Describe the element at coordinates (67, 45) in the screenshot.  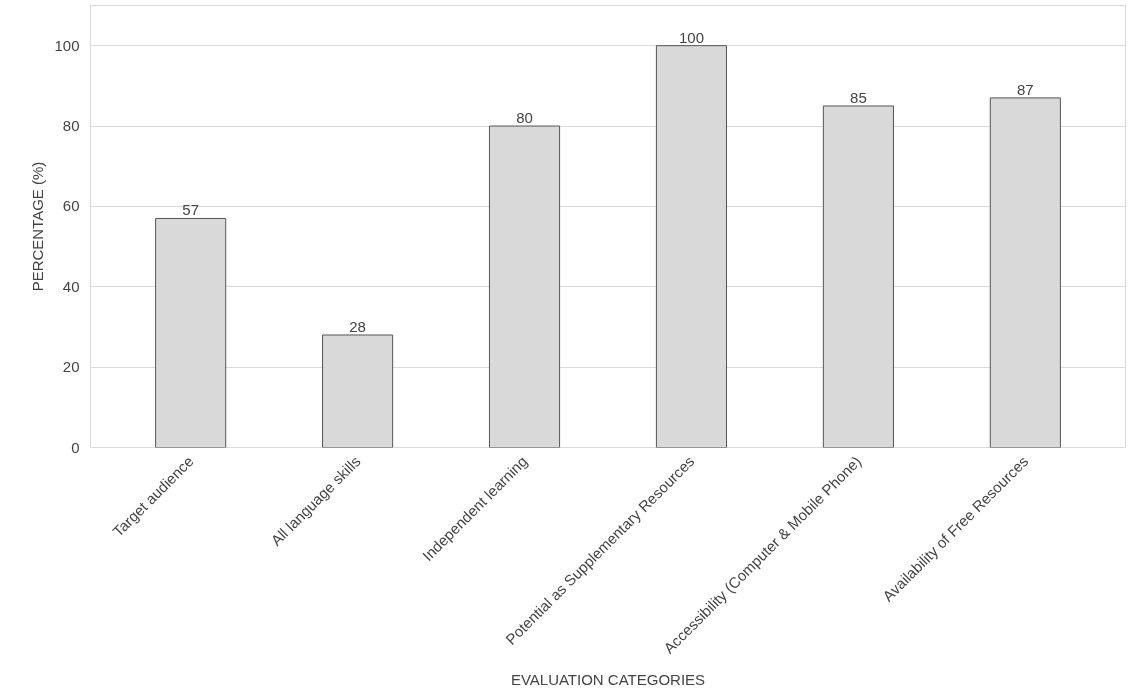
I see `y-tick-label: 100` at that location.